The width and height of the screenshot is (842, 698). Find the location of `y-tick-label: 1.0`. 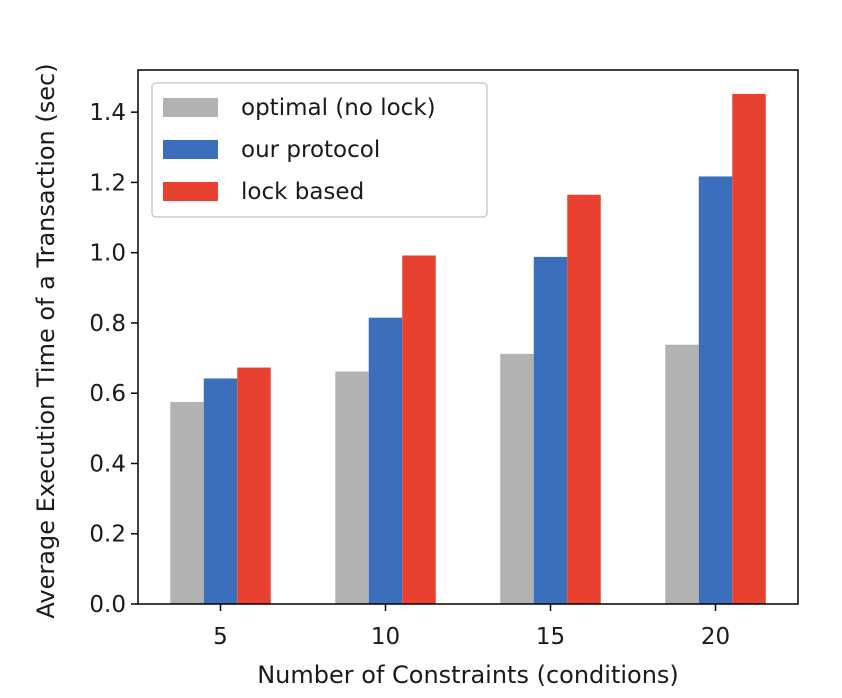

y-tick-label: 1.0 is located at coordinates (107, 254).